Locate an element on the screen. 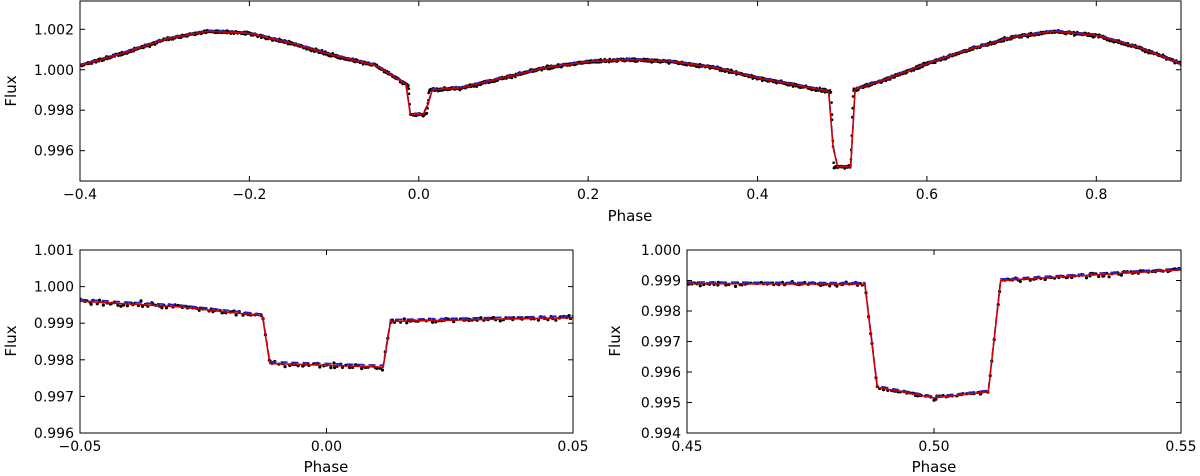 The height and width of the screenshot is (476, 1200). left-model-lines is located at coordinates (326, 333).